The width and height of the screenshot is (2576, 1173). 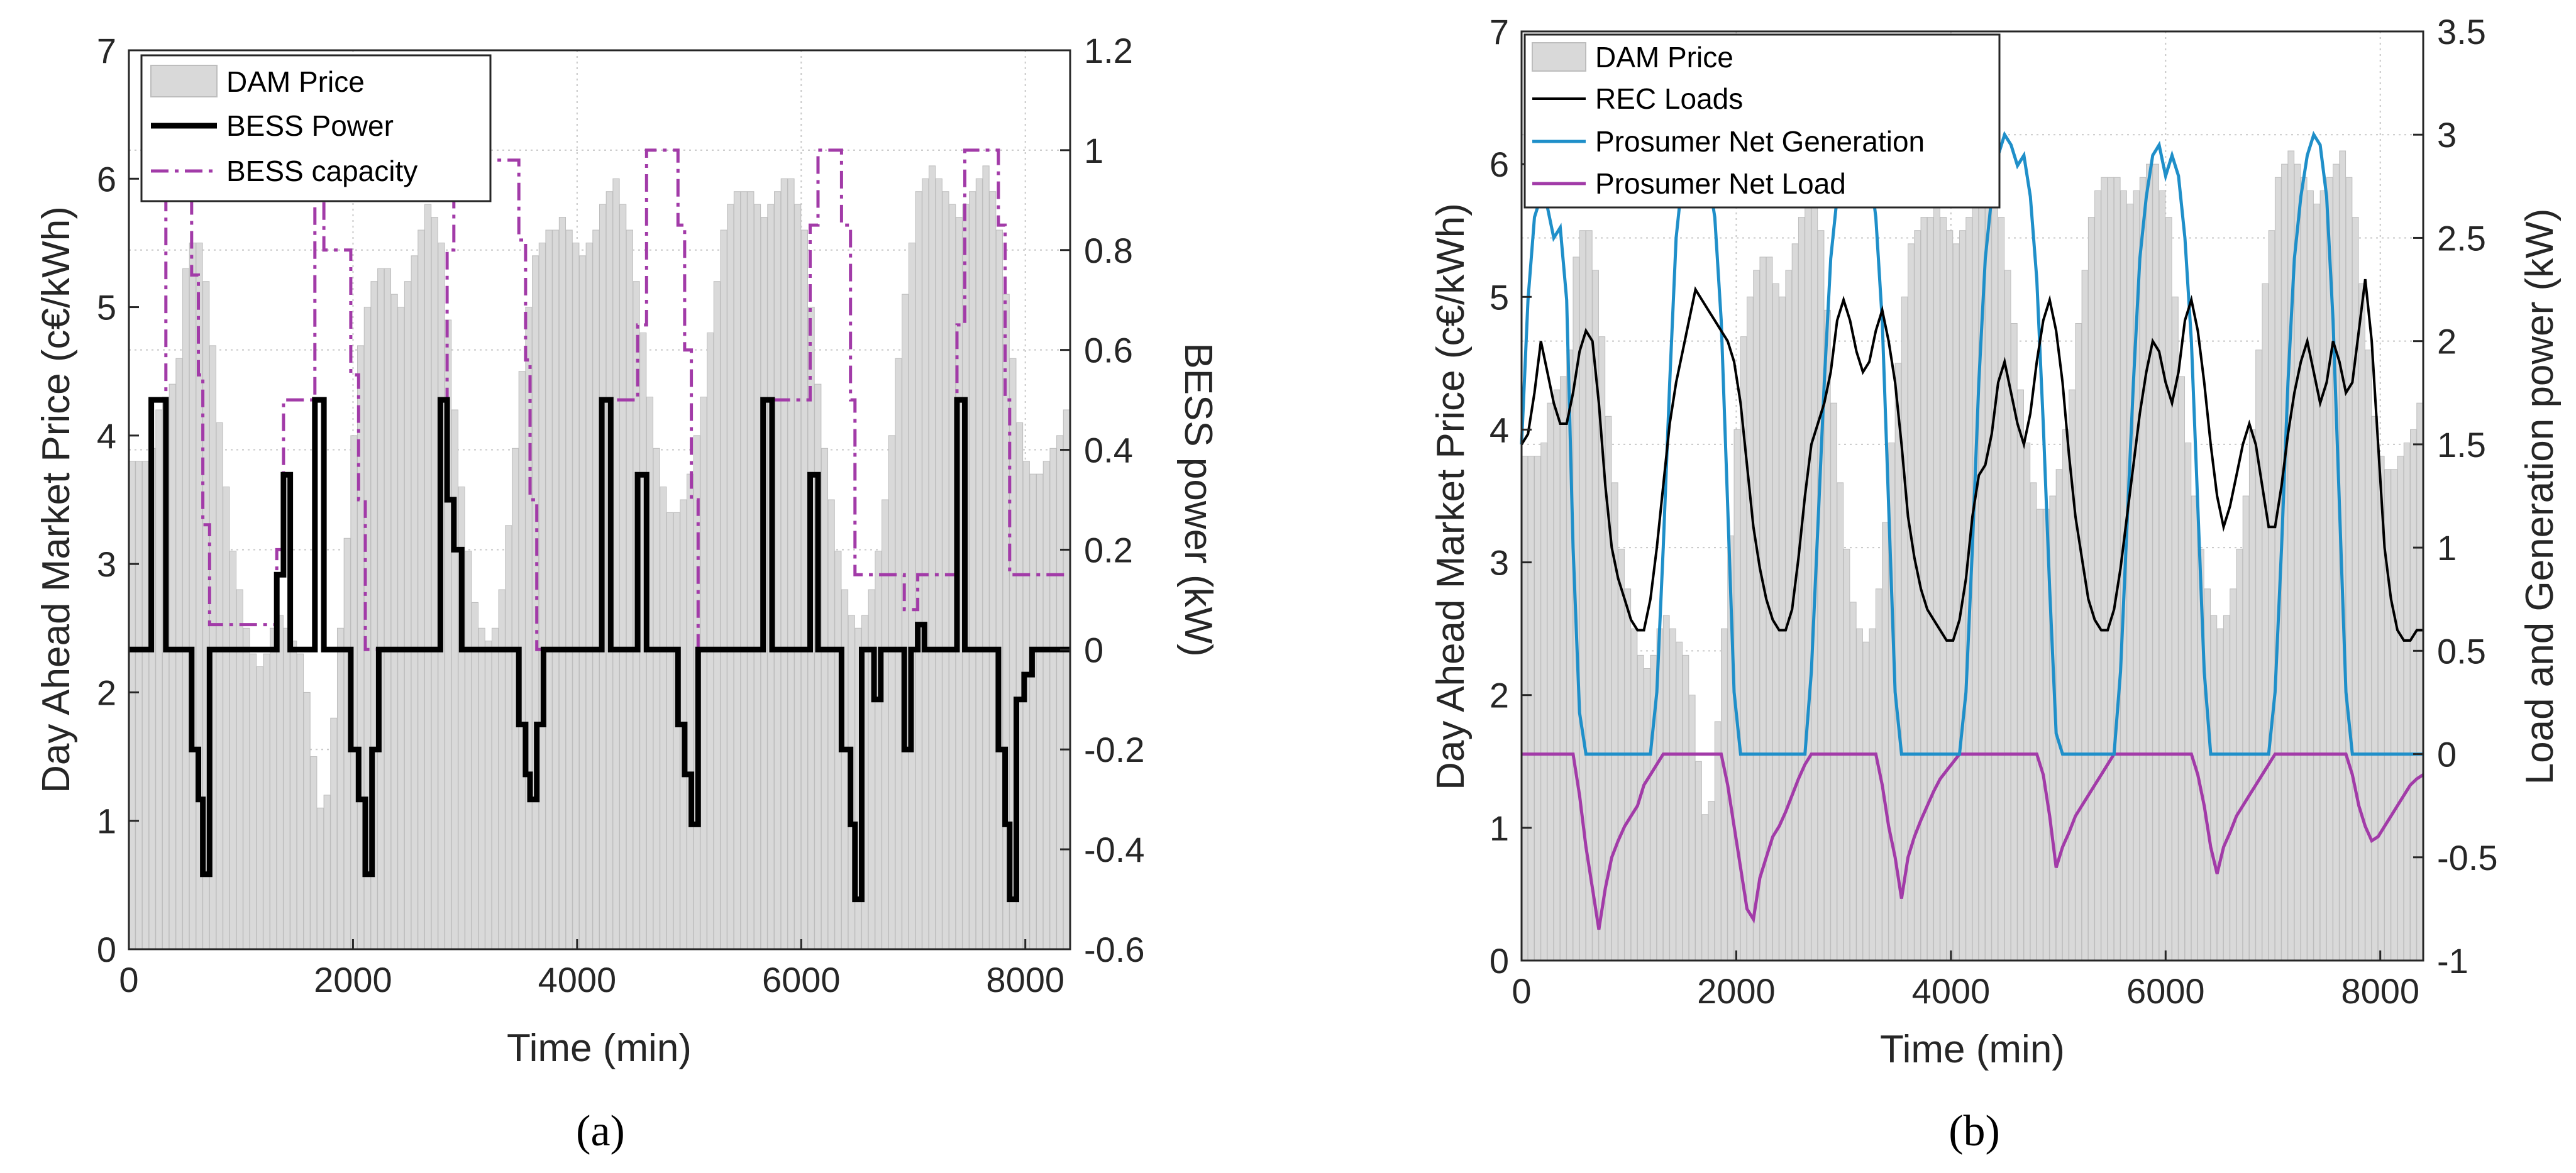 What do you see at coordinates (599, 1048) in the screenshot?
I see `x-axis-label-a: Time (min)` at bounding box center [599, 1048].